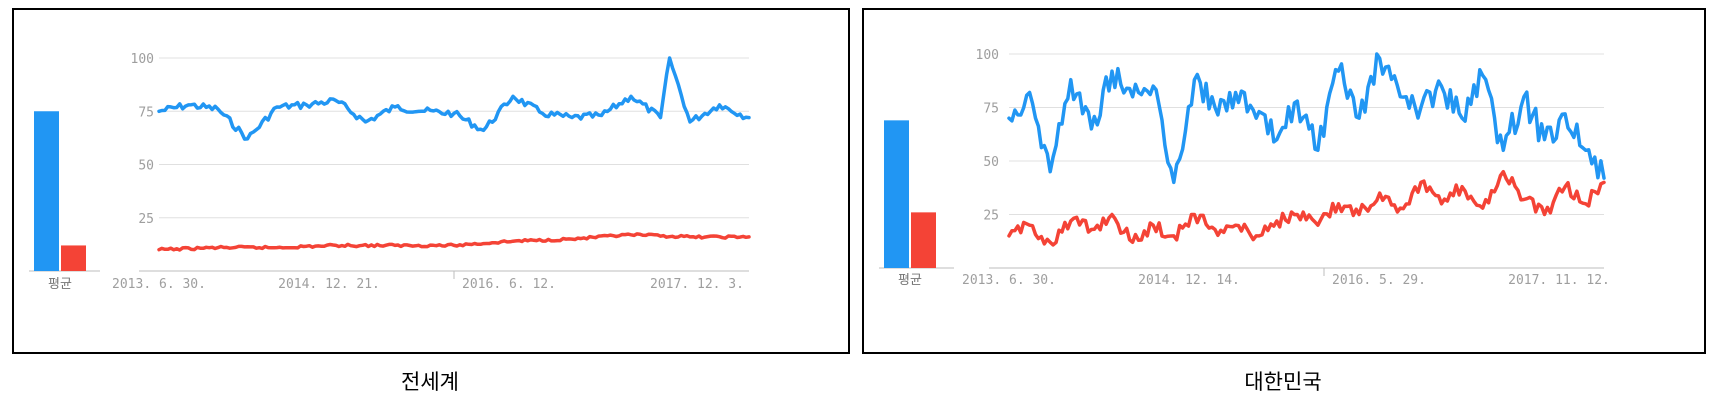 The height and width of the screenshot is (409, 1710). What do you see at coordinates (430, 382) in the screenshot?
I see `caption-worldwide: 전세계` at bounding box center [430, 382].